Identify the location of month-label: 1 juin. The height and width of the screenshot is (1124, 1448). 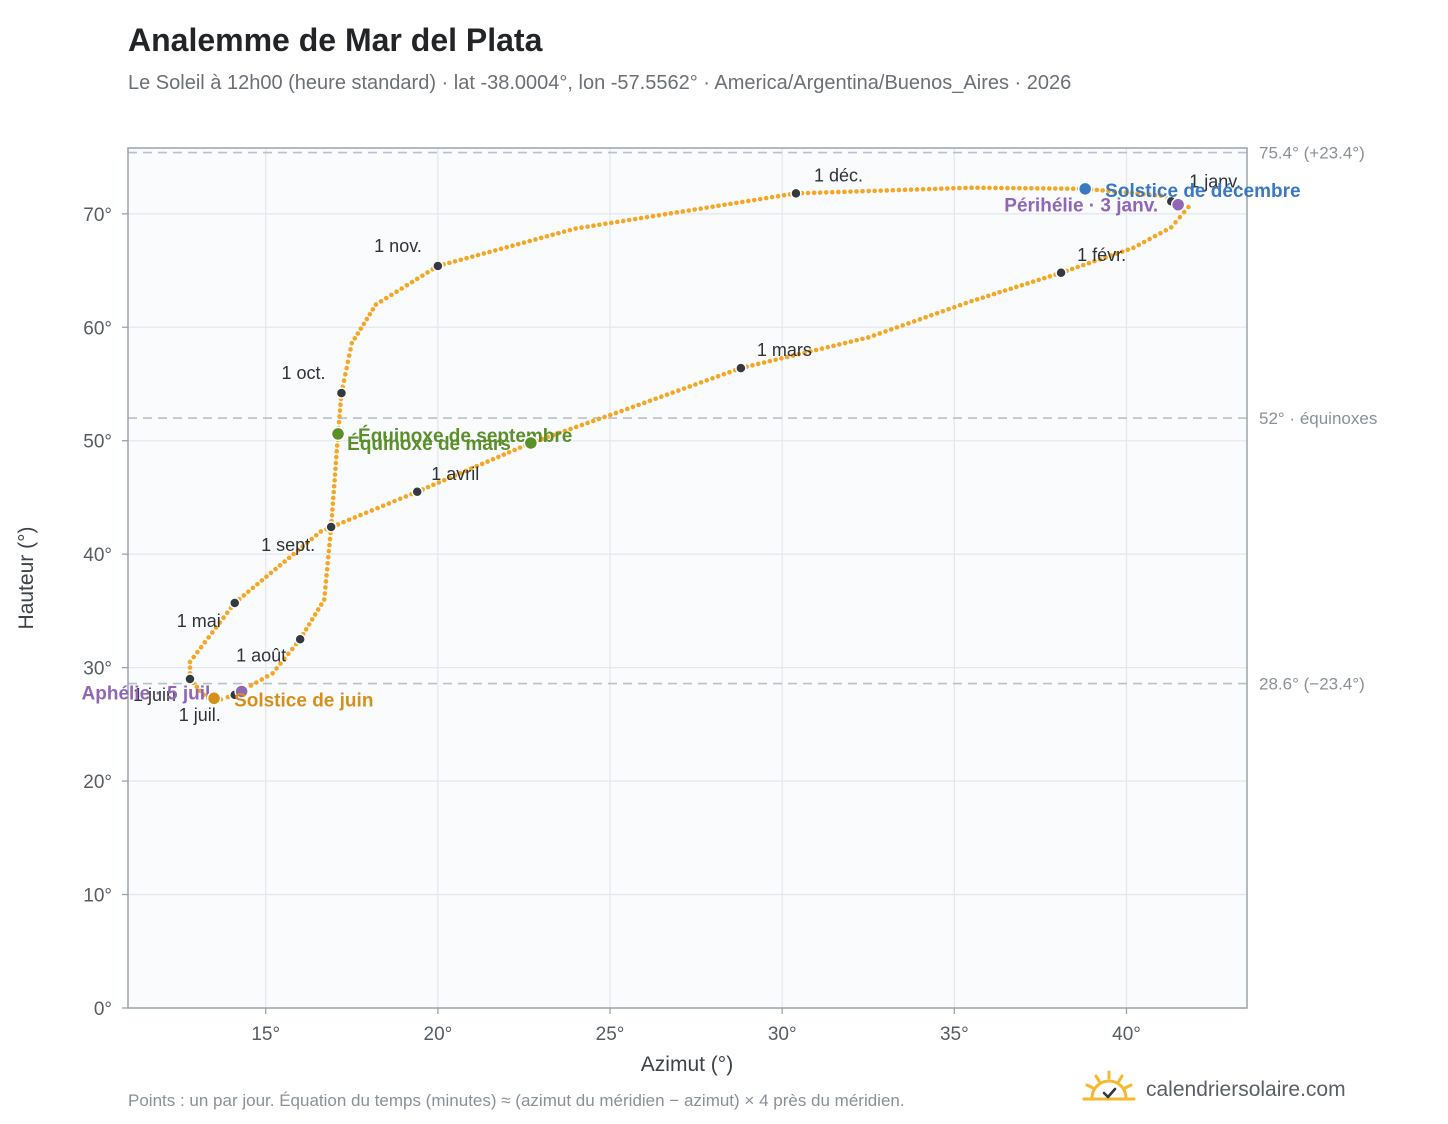
(154, 695).